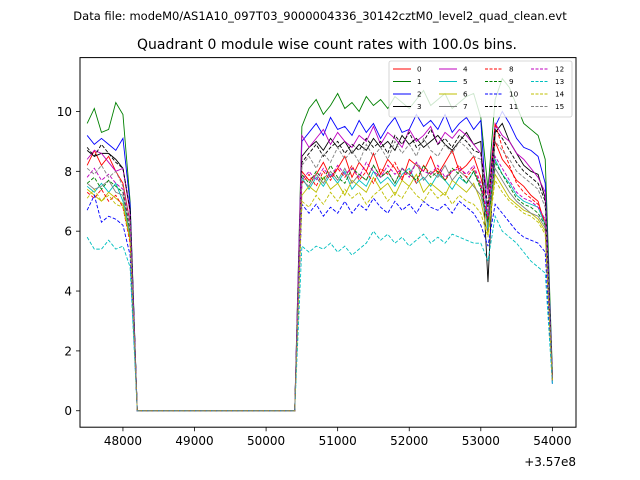  Describe the element at coordinates (266, 441) in the screenshot. I see `x-tick-label: 50000` at that location.